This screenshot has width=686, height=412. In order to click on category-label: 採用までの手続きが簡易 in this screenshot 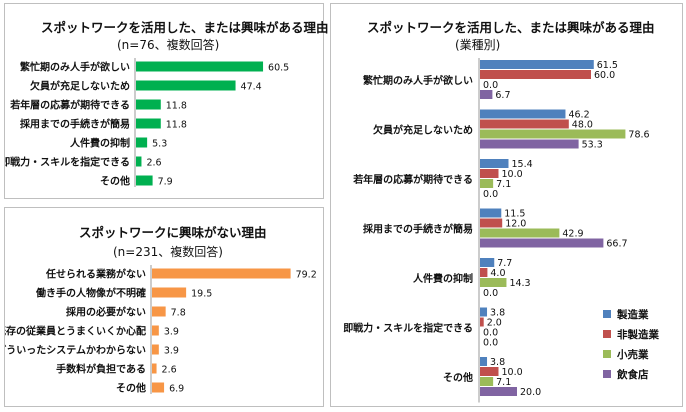, I will do `click(75, 124)`.